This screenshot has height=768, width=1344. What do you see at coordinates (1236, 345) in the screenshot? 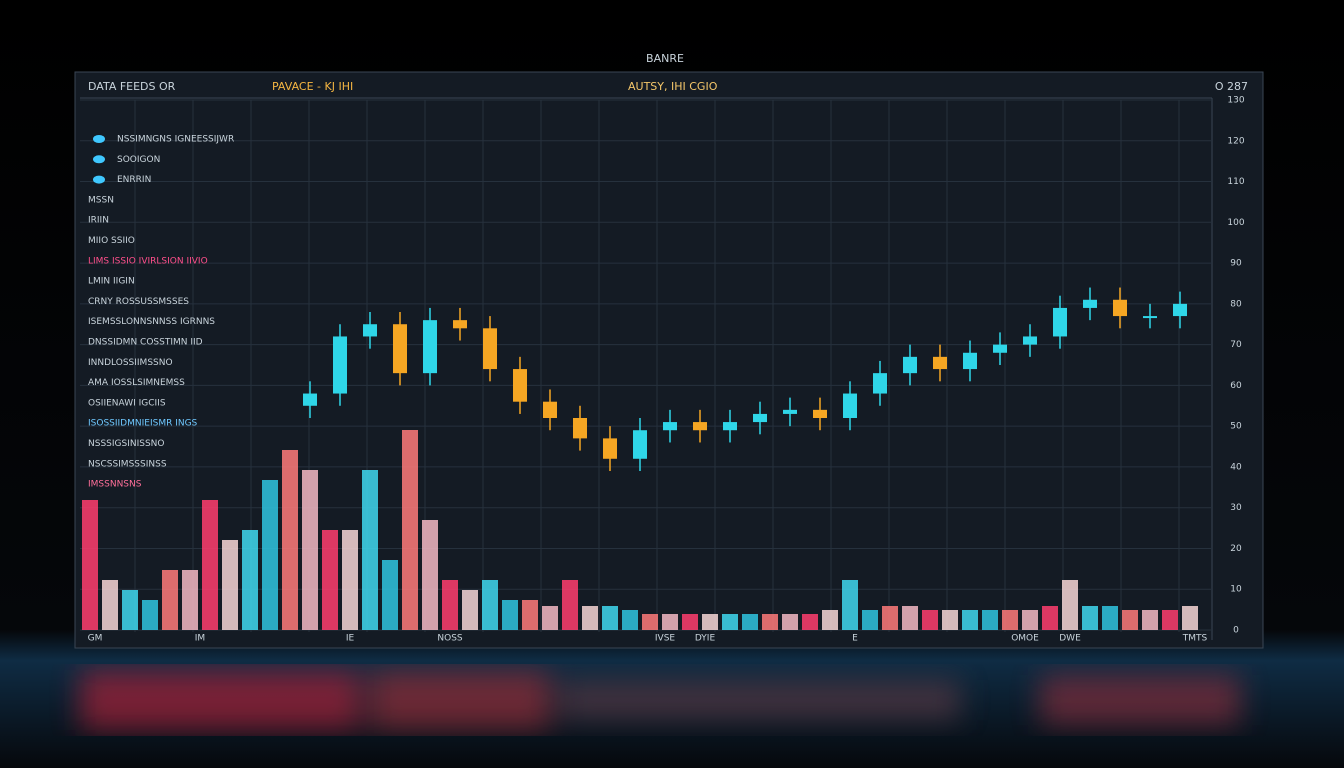
I see `y-tick-label: 70` at bounding box center [1236, 345].